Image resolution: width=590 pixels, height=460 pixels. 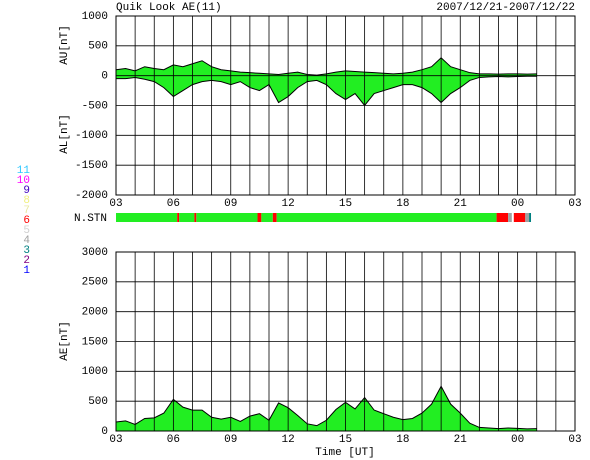 I want to click on legend-label: 10, so click(x=23, y=181).